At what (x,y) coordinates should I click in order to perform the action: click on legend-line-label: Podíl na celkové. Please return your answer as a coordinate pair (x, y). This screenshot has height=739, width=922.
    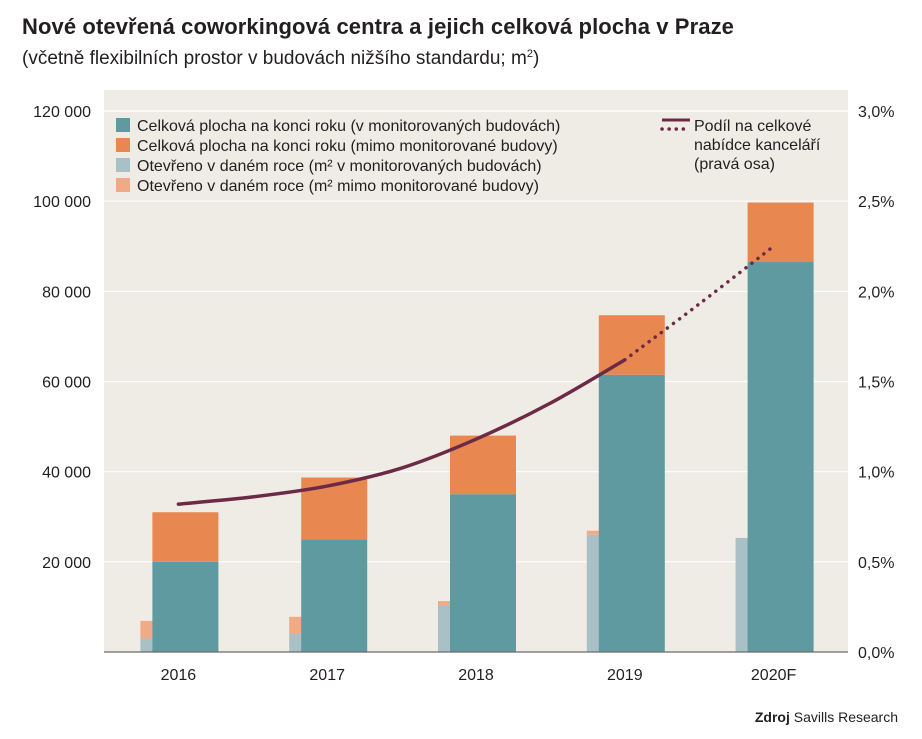
    Looking at the image, I should click on (753, 126).